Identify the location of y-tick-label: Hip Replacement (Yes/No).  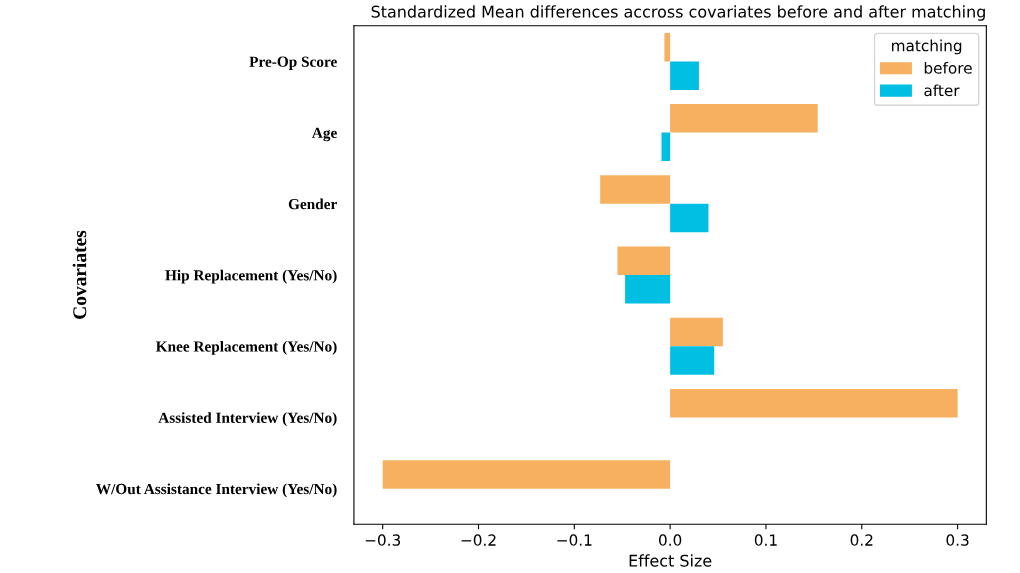
(251, 276).